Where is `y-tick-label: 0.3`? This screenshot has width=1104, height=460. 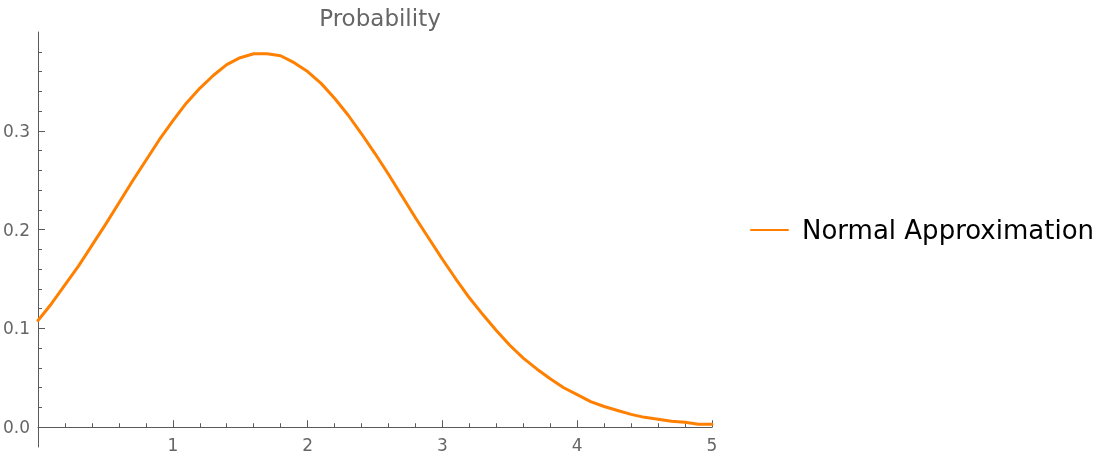 y-tick-label: 0.3 is located at coordinates (16, 130).